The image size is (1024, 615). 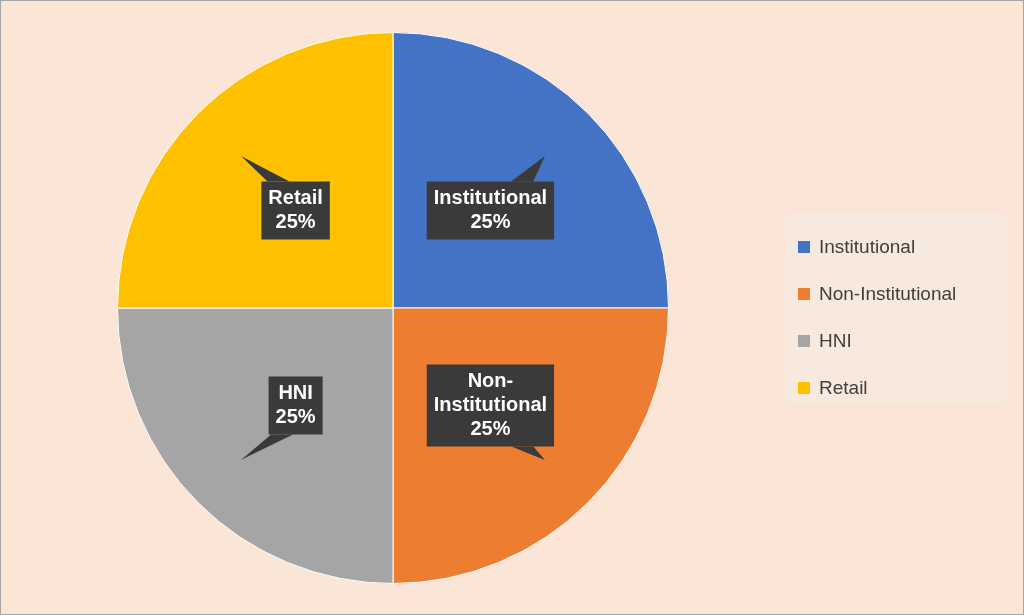 What do you see at coordinates (490, 391) in the screenshot?
I see `slice-label: Non-Institutional` at bounding box center [490, 391].